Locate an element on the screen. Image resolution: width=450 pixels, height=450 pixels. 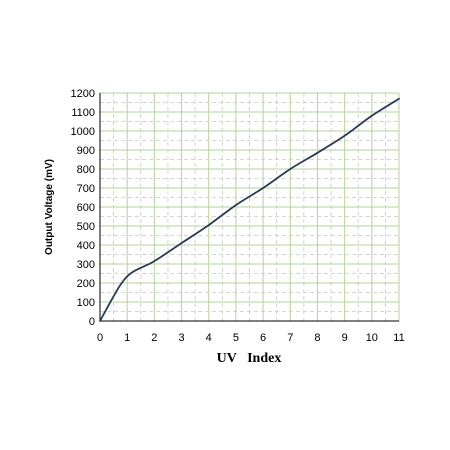
y-tick-label: 1000 is located at coordinates (83, 132).